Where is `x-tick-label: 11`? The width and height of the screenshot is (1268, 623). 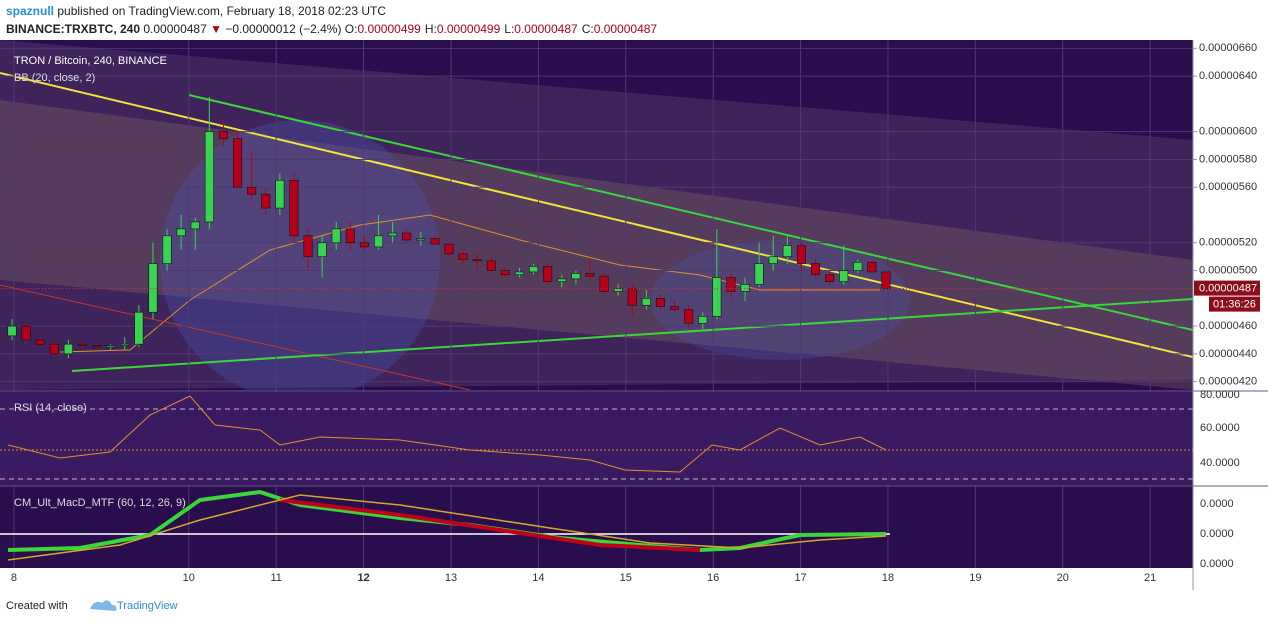
x-tick-label: 11 is located at coordinates (275, 578).